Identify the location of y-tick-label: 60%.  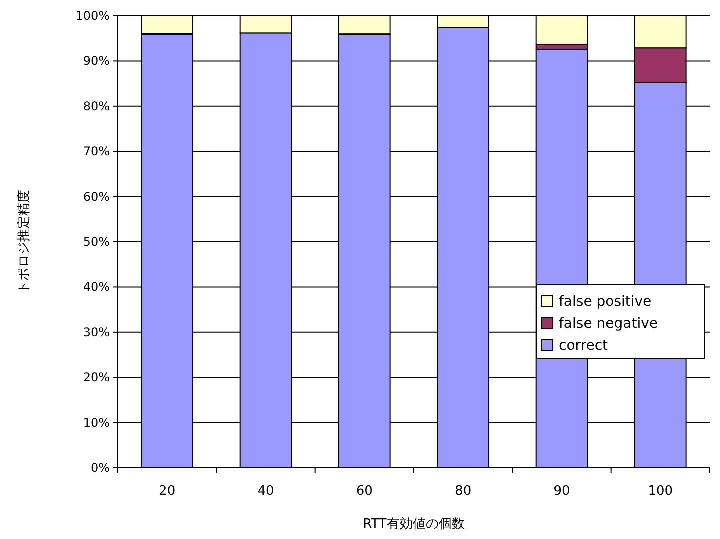
(96, 197).